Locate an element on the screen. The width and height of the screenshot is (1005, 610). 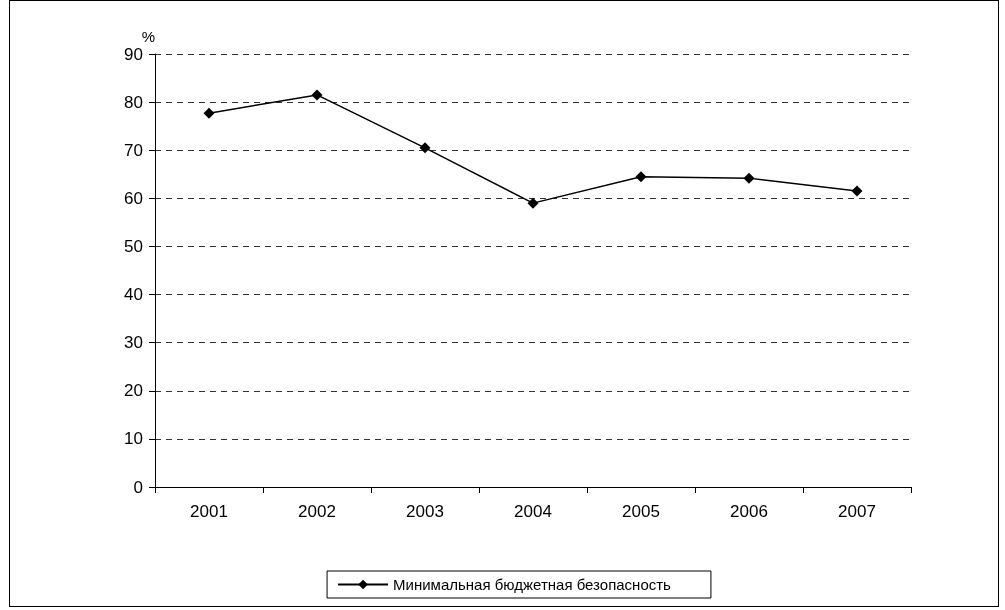
x-tick-label: 2001 is located at coordinates (209, 511).